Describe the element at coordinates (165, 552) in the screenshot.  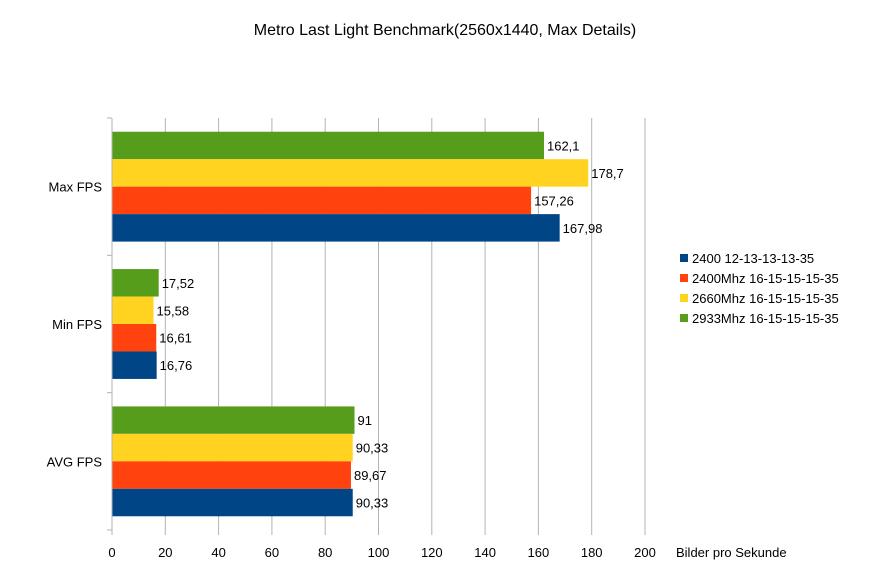
I see `x-tick-label: 20` at that location.